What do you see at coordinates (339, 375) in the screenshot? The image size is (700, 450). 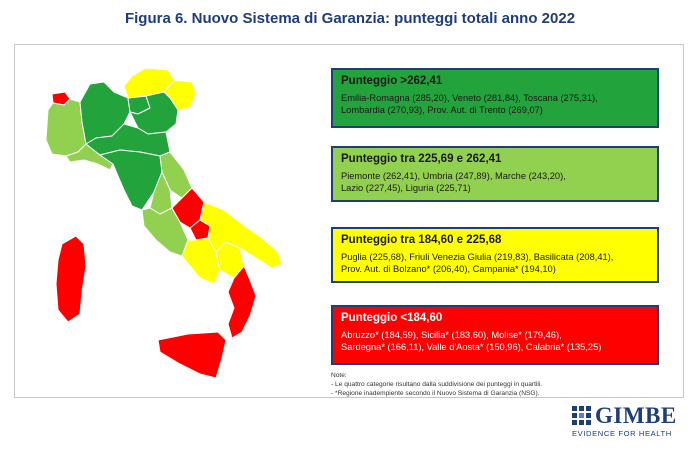 I see `notes-label: Note:` at bounding box center [339, 375].